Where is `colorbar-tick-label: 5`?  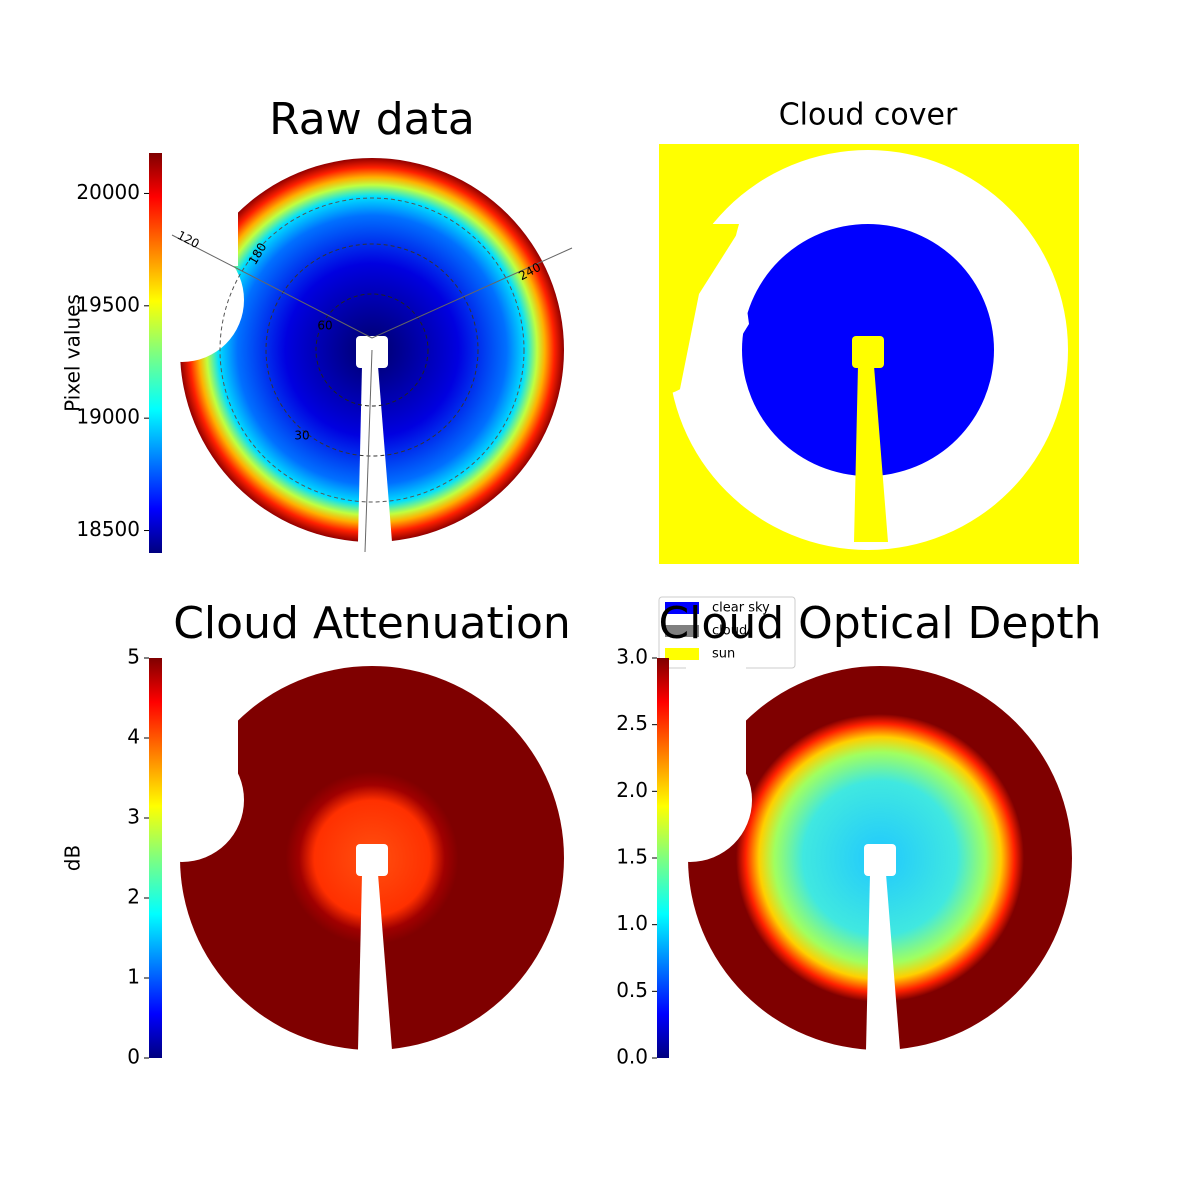
colorbar-tick-label: 5 is located at coordinates (133, 657).